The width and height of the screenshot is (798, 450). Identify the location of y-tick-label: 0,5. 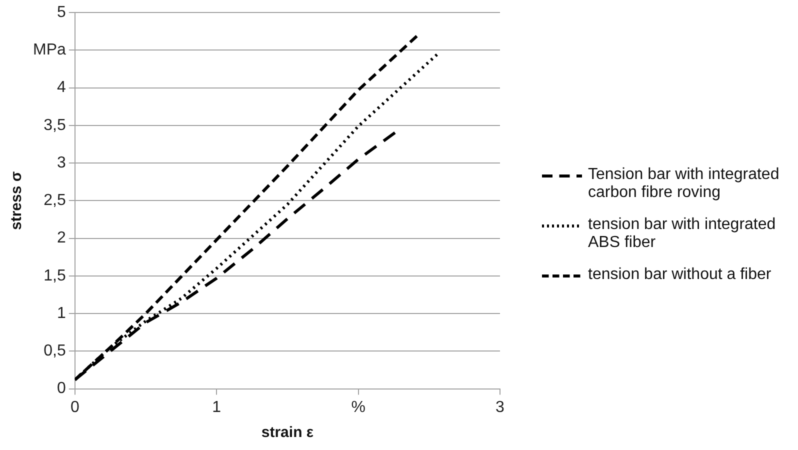
(55, 351).